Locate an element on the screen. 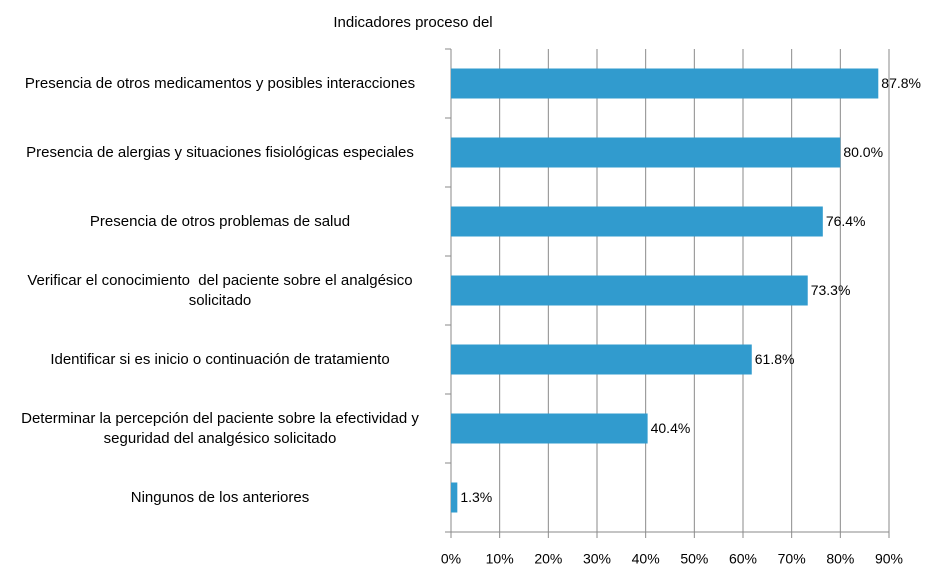 This screenshot has width=929, height=564. value-label: 1.3% is located at coordinates (476, 497).